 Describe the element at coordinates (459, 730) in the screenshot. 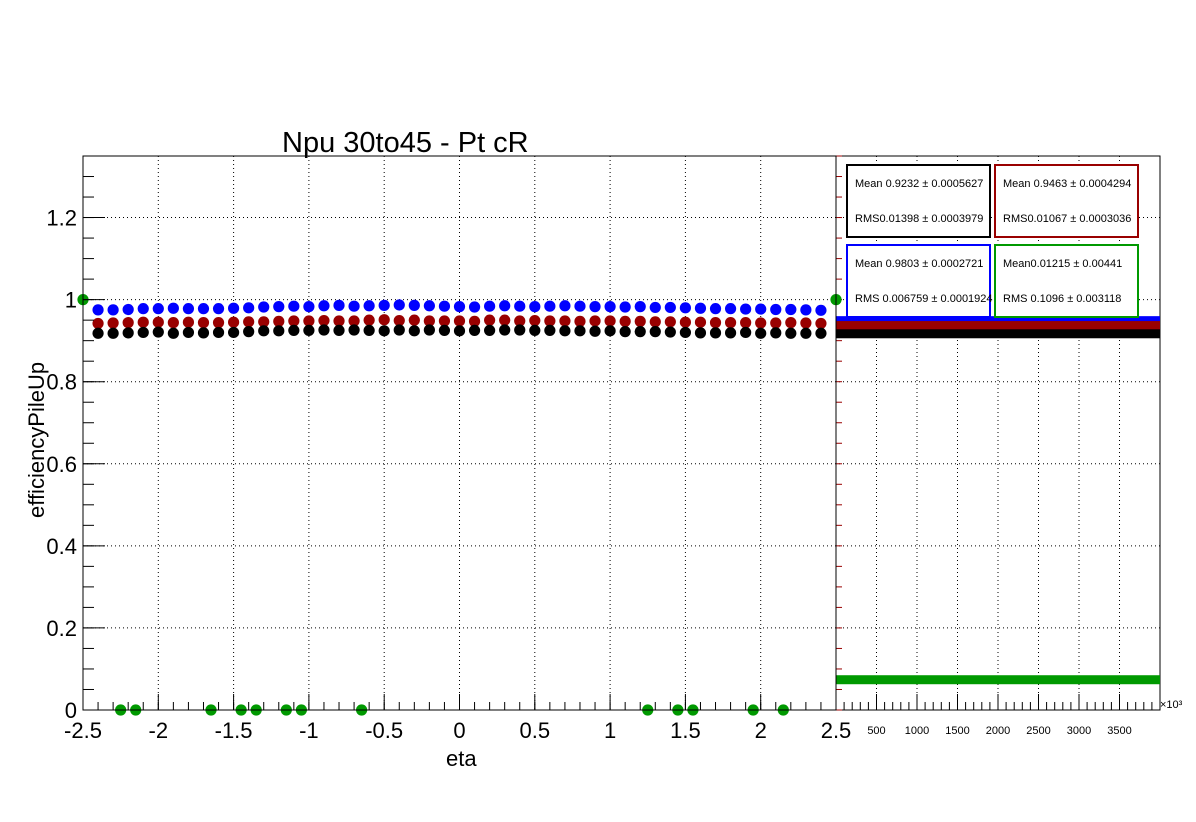

I see `x-tick-label: 0` at that location.